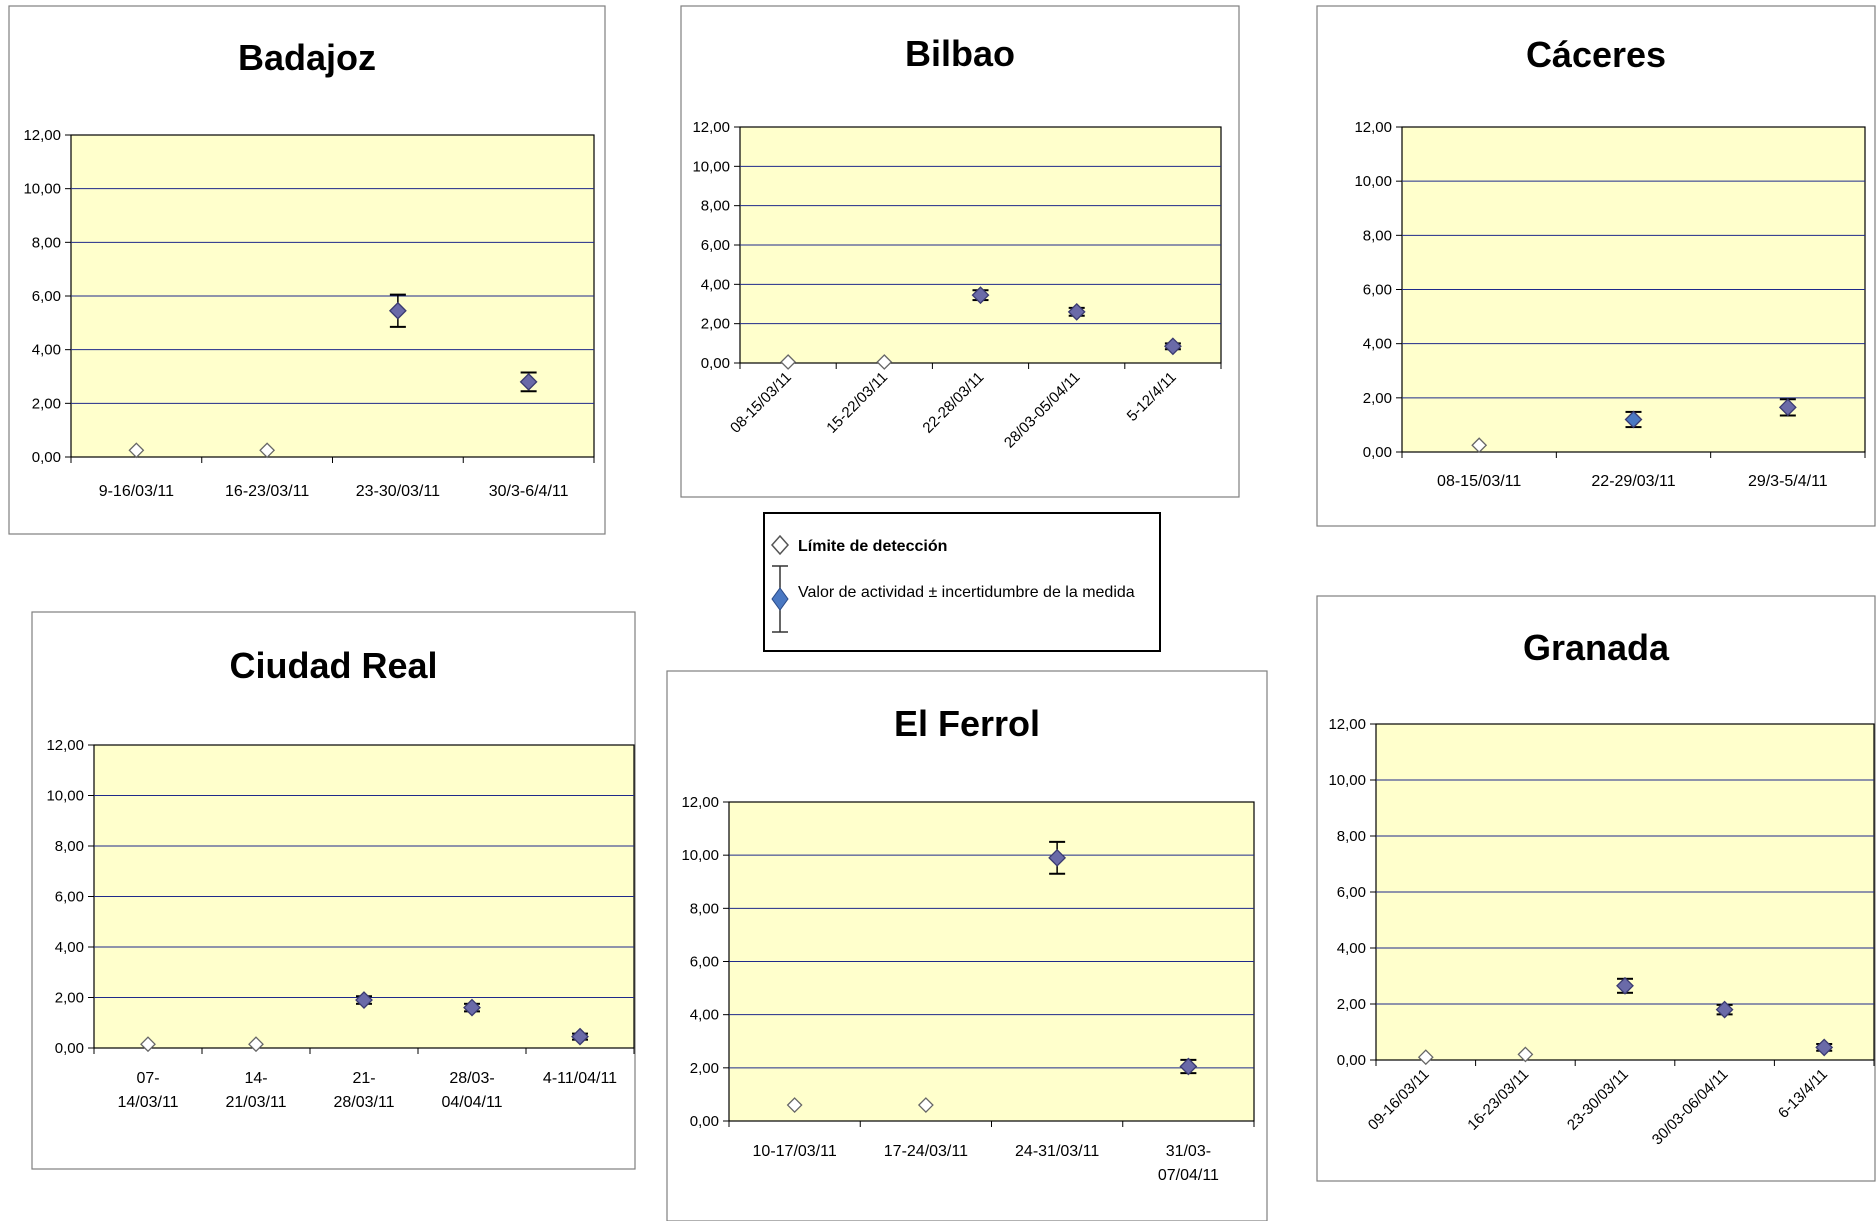 Image resolution: width=1876 pixels, height=1221 pixels. What do you see at coordinates (1479, 481) in the screenshot?
I see `x-tick-label: 08-15/03/11` at bounding box center [1479, 481].